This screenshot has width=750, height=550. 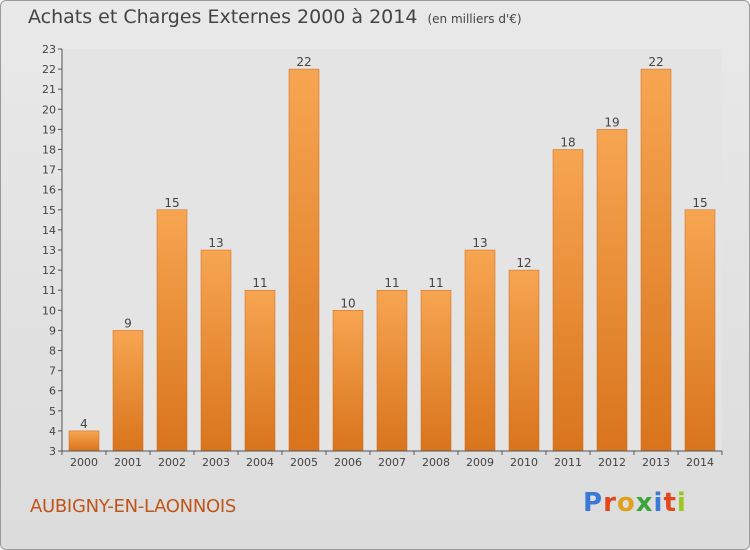 I want to click on x-tick-label: 2004, so click(x=260, y=462).